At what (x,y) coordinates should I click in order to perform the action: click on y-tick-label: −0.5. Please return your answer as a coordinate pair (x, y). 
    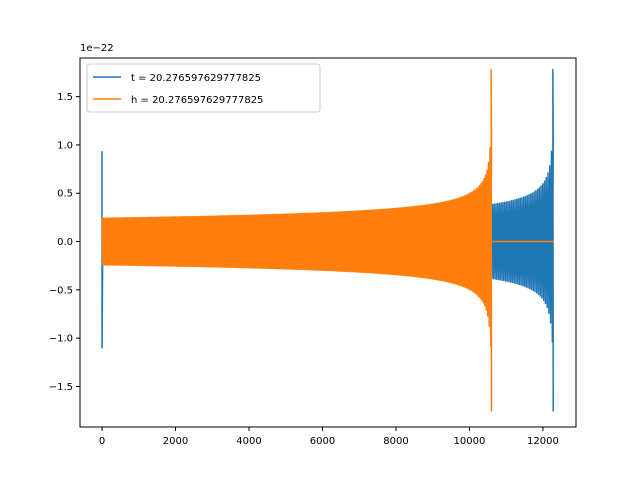
    Looking at the image, I should click on (61, 290).